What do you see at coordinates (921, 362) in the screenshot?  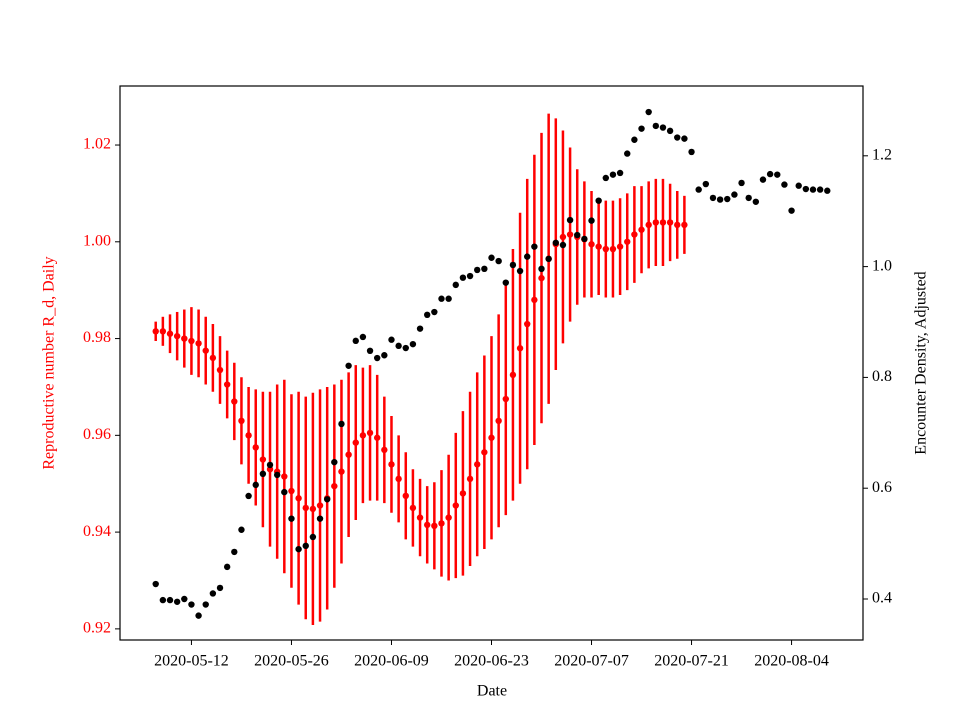 I see `y2-axis-label: Encounter Density, Adjusted` at bounding box center [921, 362].